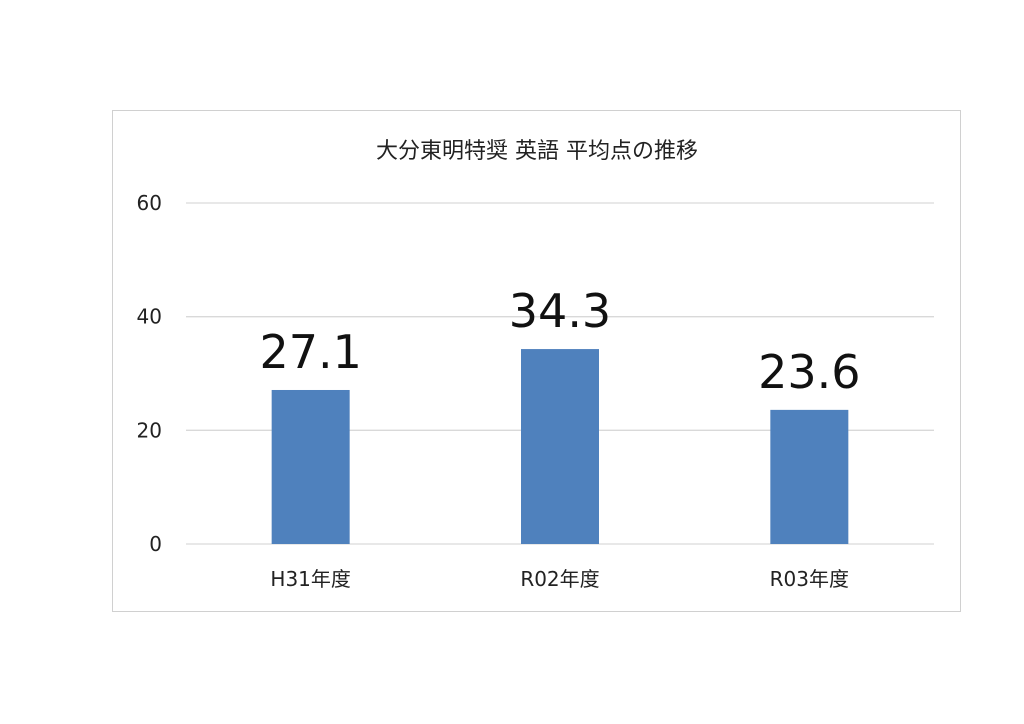 Image resolution: width=1024 pixels, height=724 pixels. Describe the element at coordinates (155, 544) in the screenshot. I see `y-tick-label: 0` at that location.